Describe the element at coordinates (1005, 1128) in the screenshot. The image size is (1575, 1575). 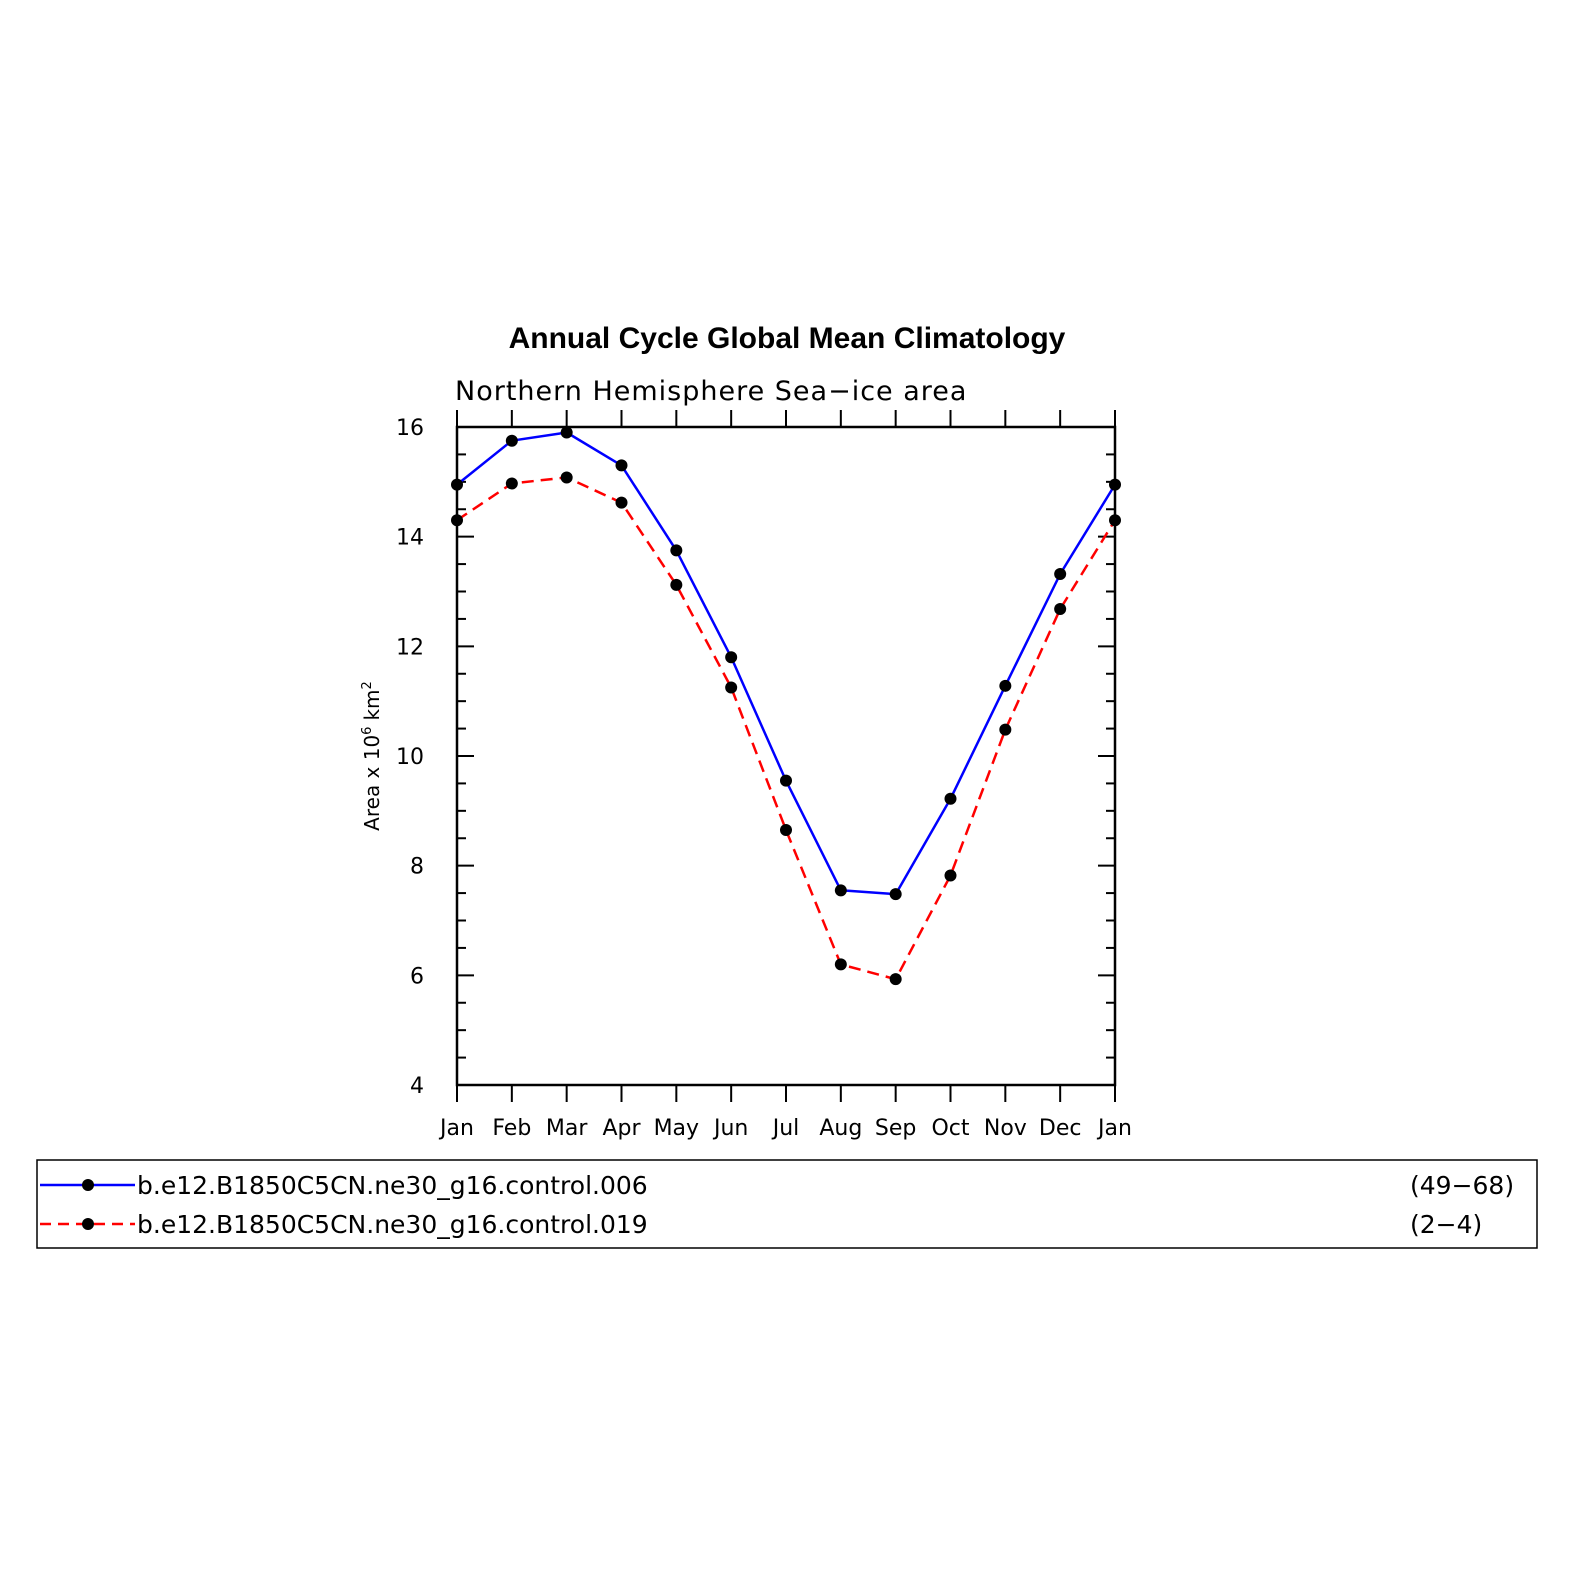
I see `x-tick-label: Nov` at that location.